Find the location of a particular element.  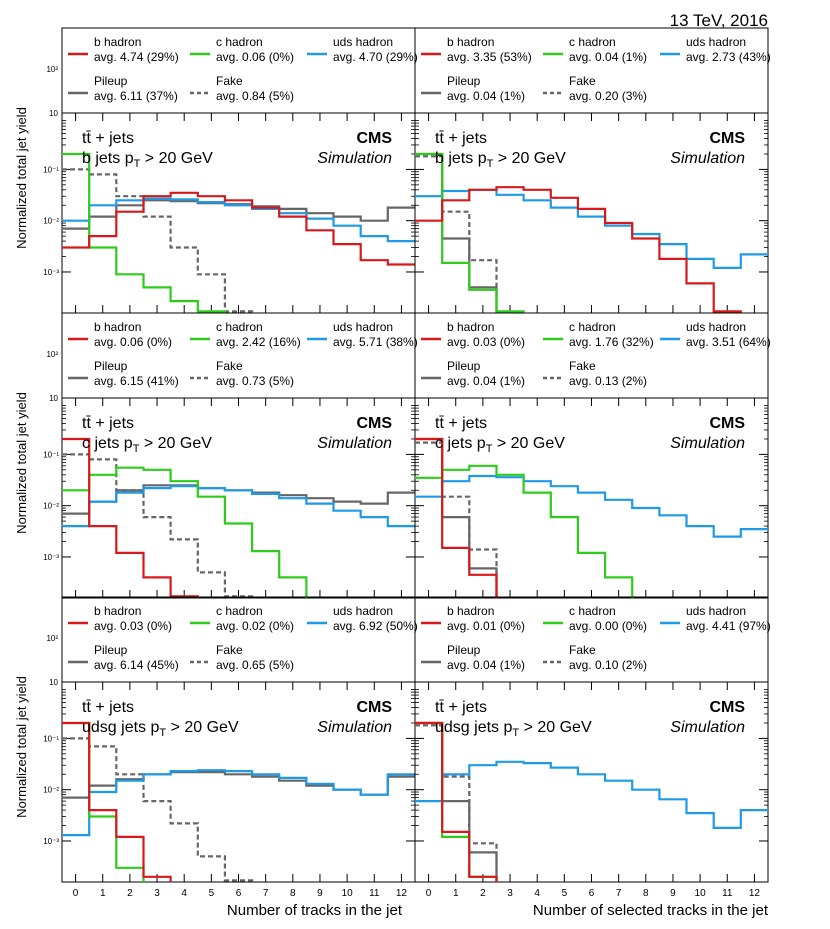

energy-label: 13 TeV, 2016 is located at coordinates (719, 20).